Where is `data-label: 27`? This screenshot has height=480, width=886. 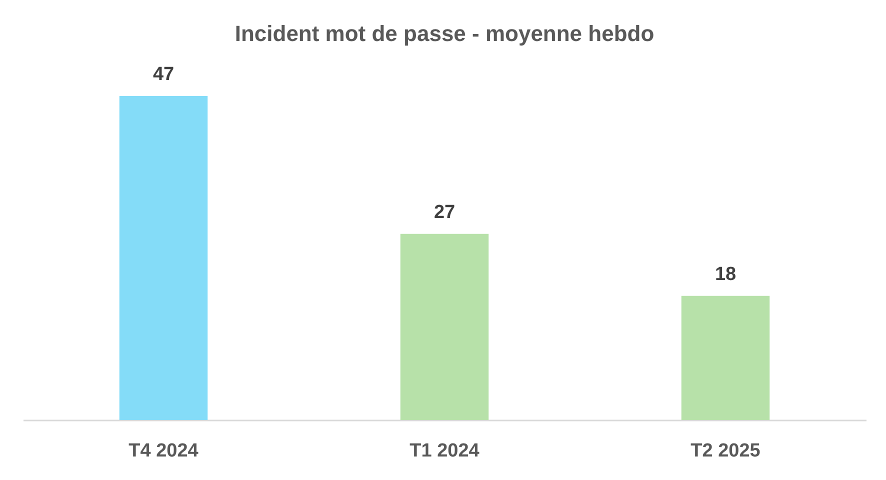 data-label: 27 is located at coordinates (445, 212).